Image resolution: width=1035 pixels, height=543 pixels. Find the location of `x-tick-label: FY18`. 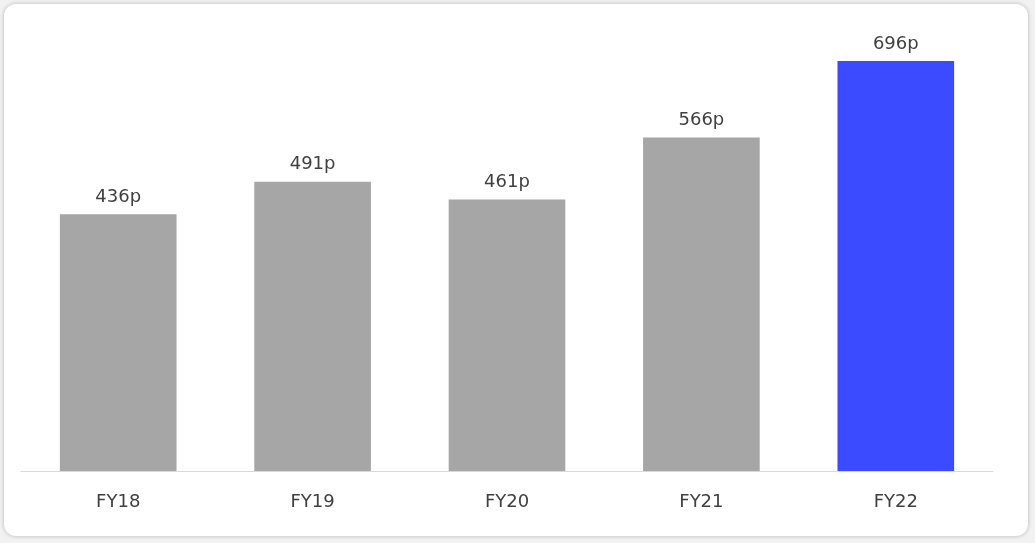

x-tick-label: FY18 is located at coordinates (118, 500).